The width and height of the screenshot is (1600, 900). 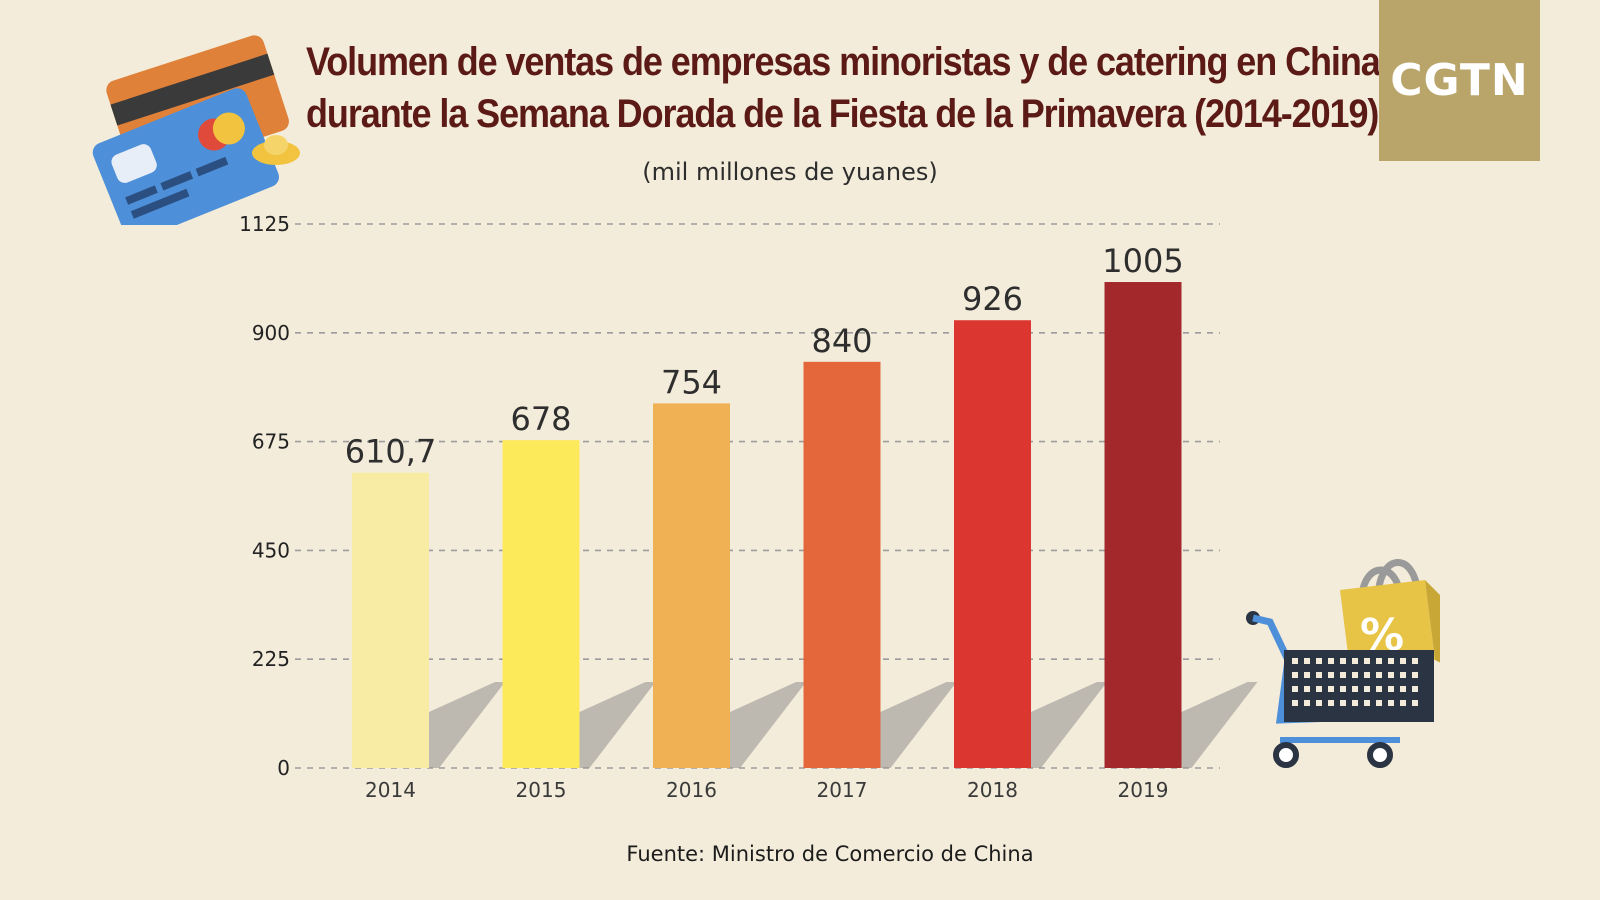 I want to click on y-tick-label: 450, so click(x=271, y=550).